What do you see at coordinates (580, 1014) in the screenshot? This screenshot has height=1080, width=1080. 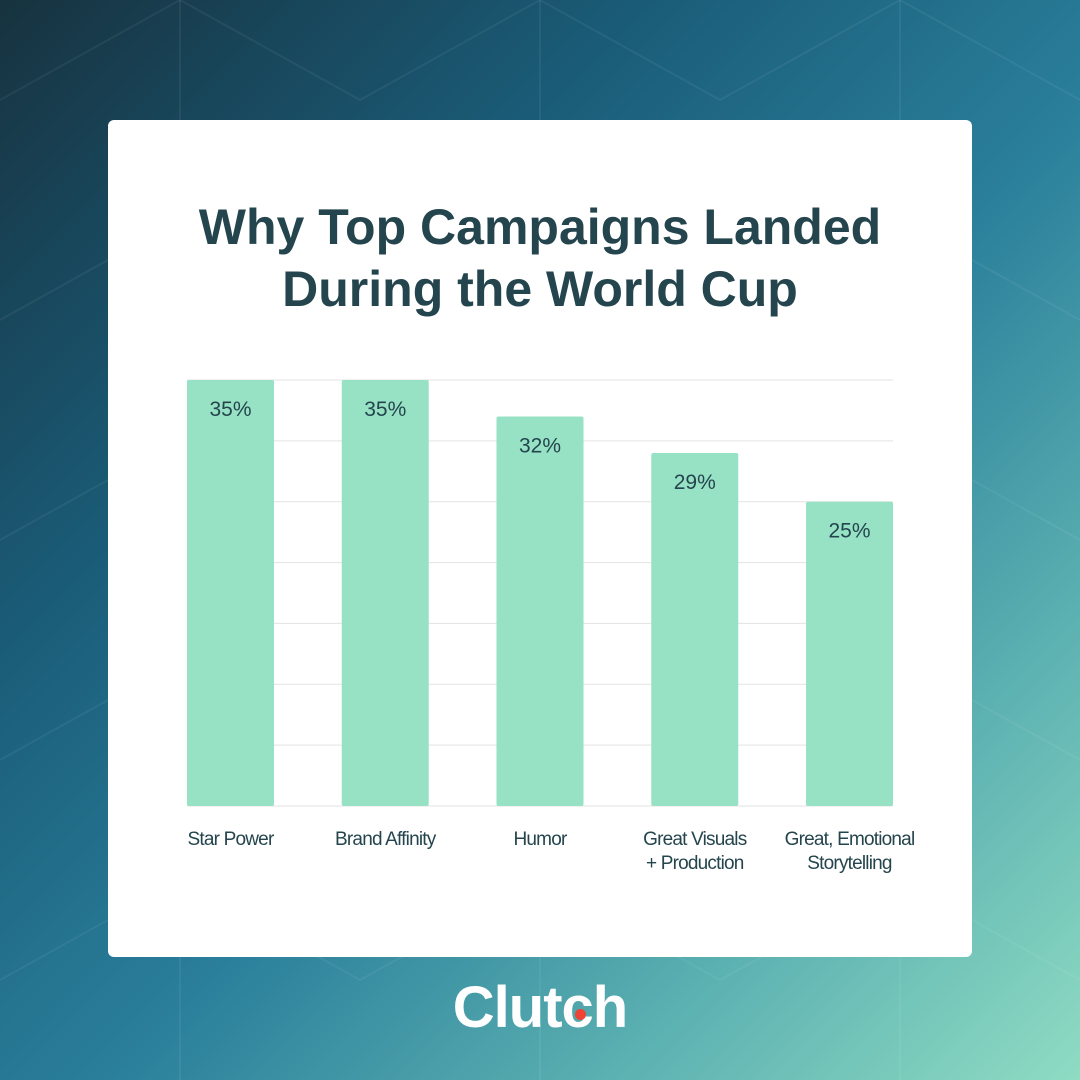 I see `logo-dot-icon` at bounding box center [580, 1014].